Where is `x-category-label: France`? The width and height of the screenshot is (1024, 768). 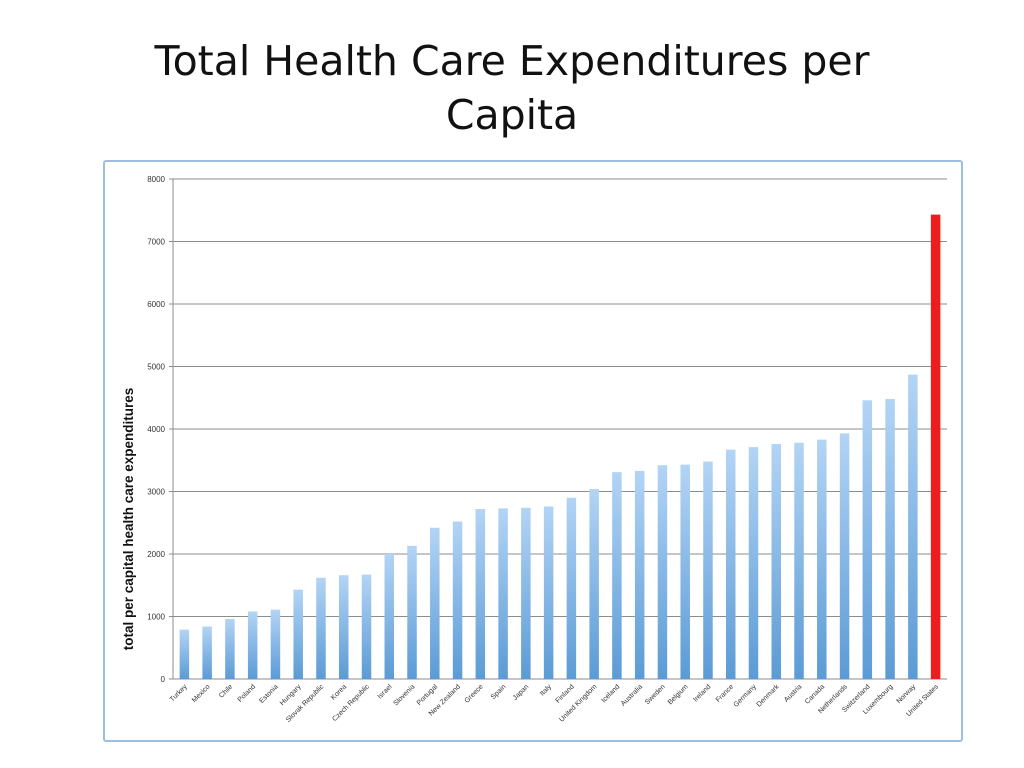 x-category-label: France is located at coordinates (725, 693).